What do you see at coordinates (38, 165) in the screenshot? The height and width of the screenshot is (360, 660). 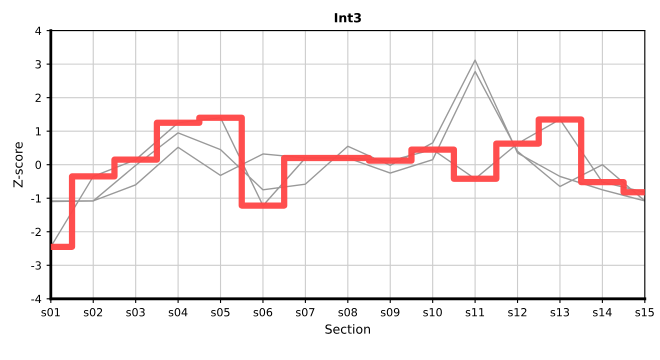 I see `y-tick-label: 0` at bounding box center [38, 165].